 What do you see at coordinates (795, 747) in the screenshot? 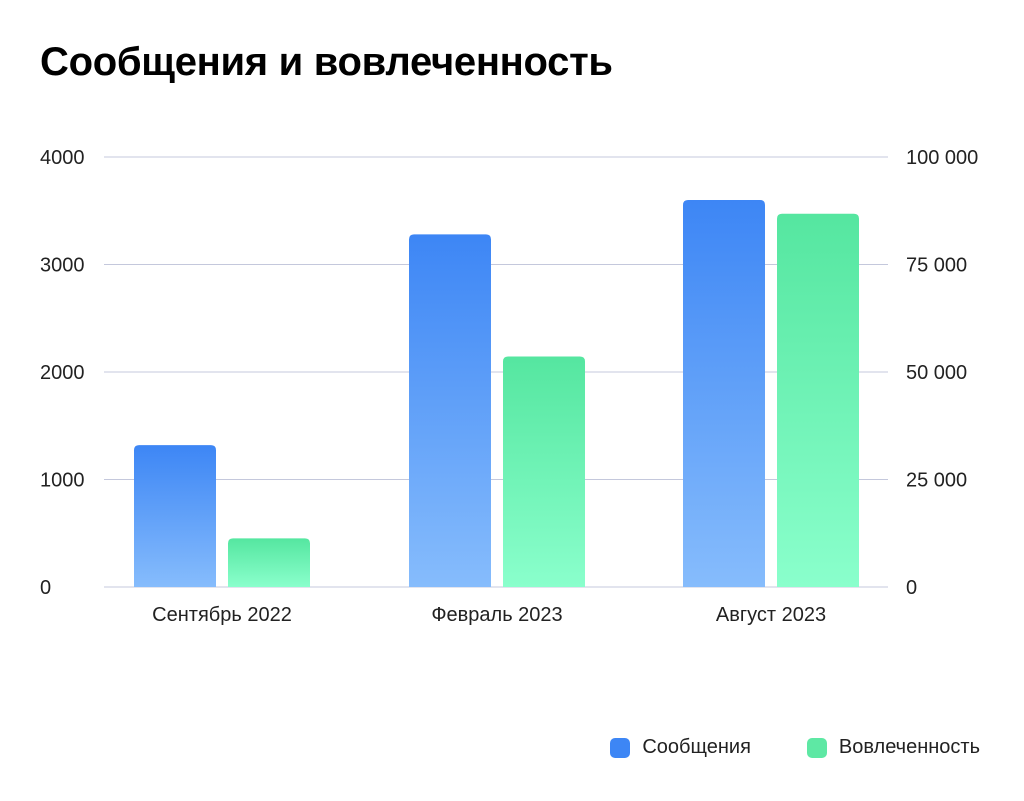
I see `legend: Сообщения Вовлеченность` at bounding box center [795, 747].